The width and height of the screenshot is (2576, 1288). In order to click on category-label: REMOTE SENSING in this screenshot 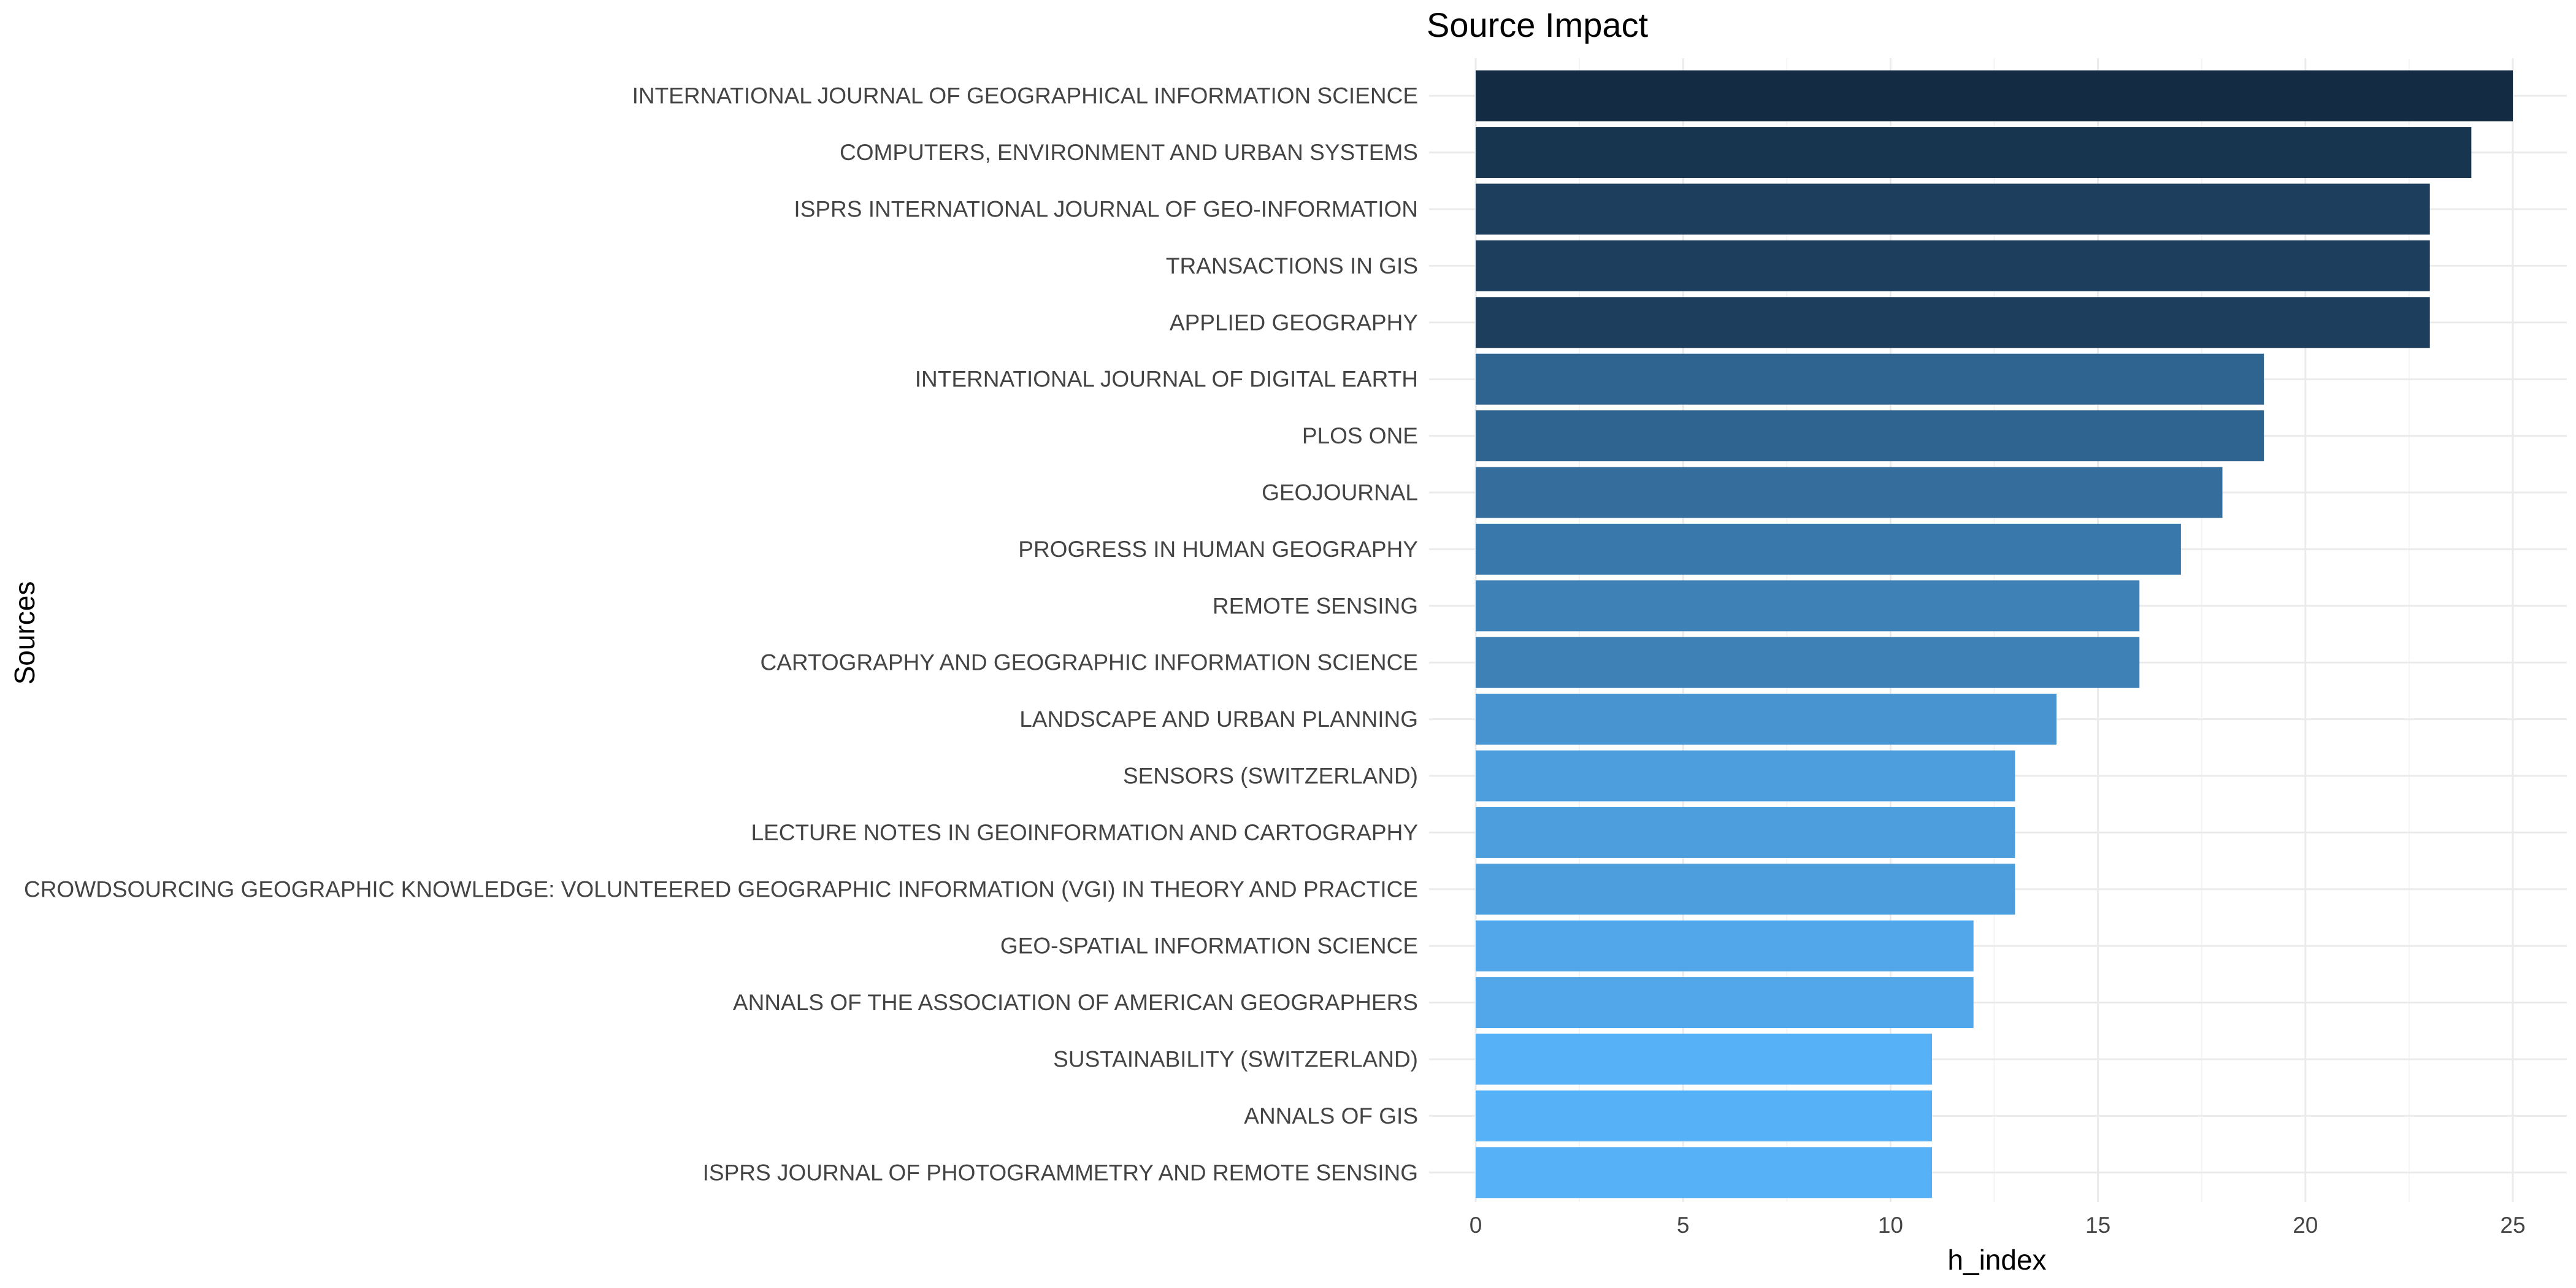, I will do `click(1315, 605)`.